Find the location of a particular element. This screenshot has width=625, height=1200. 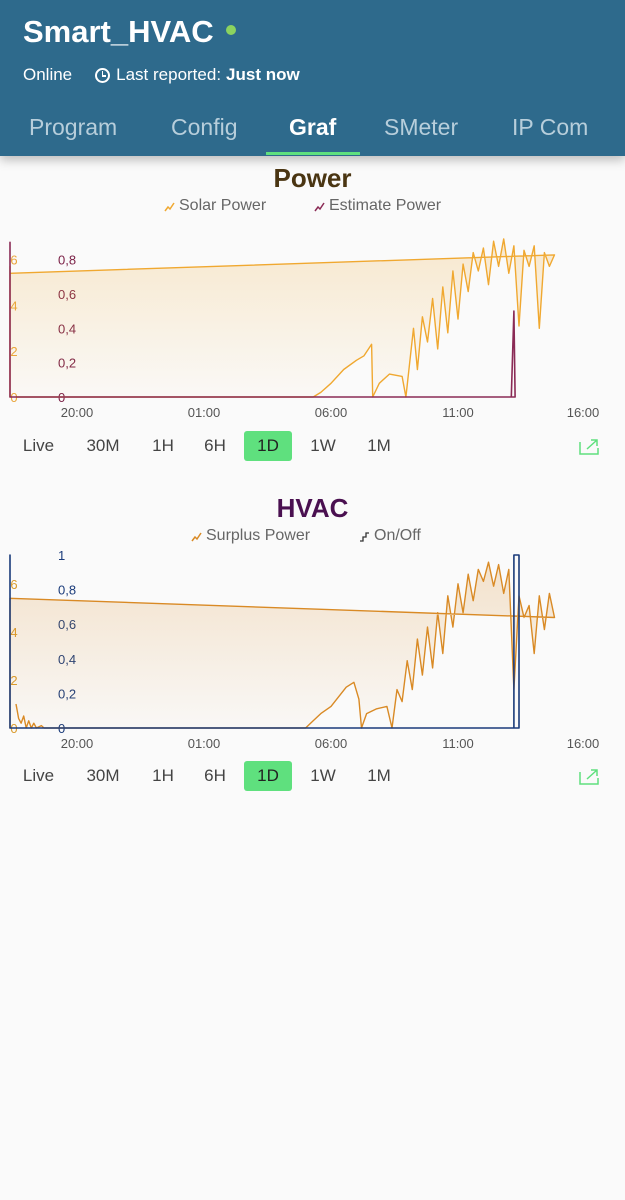

active-tab-indicator is located at coordinates (313, 153).